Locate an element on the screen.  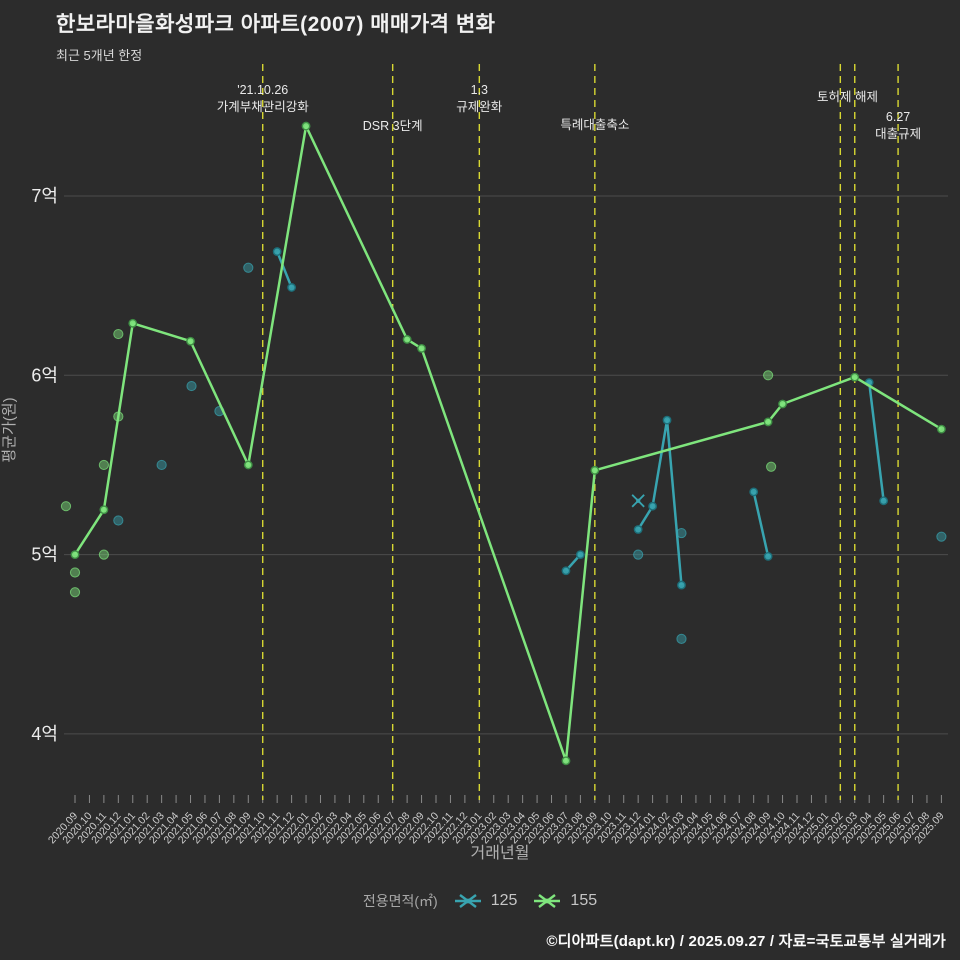
event-label: 토허제 해제 is located at coordinates (847, 97).